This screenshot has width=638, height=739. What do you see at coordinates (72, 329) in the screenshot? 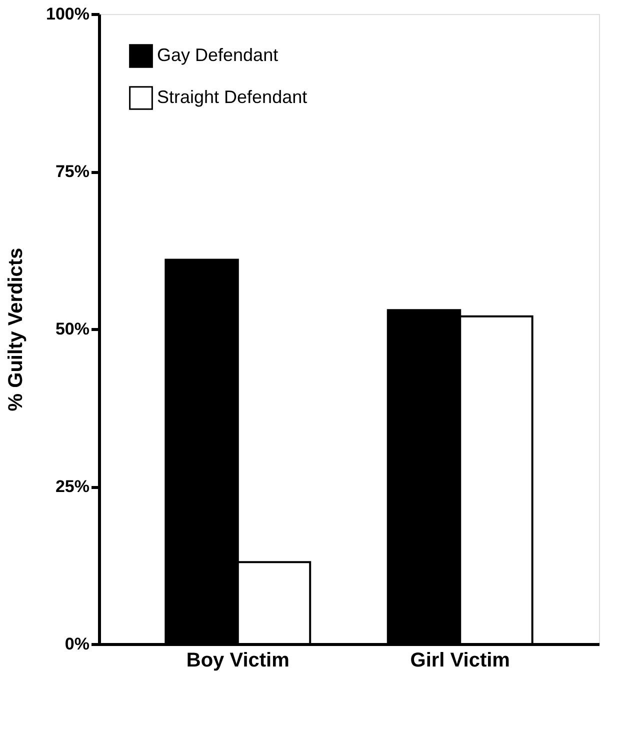
I see `y-tick-label: 50%` at bounding box center [72, 329].